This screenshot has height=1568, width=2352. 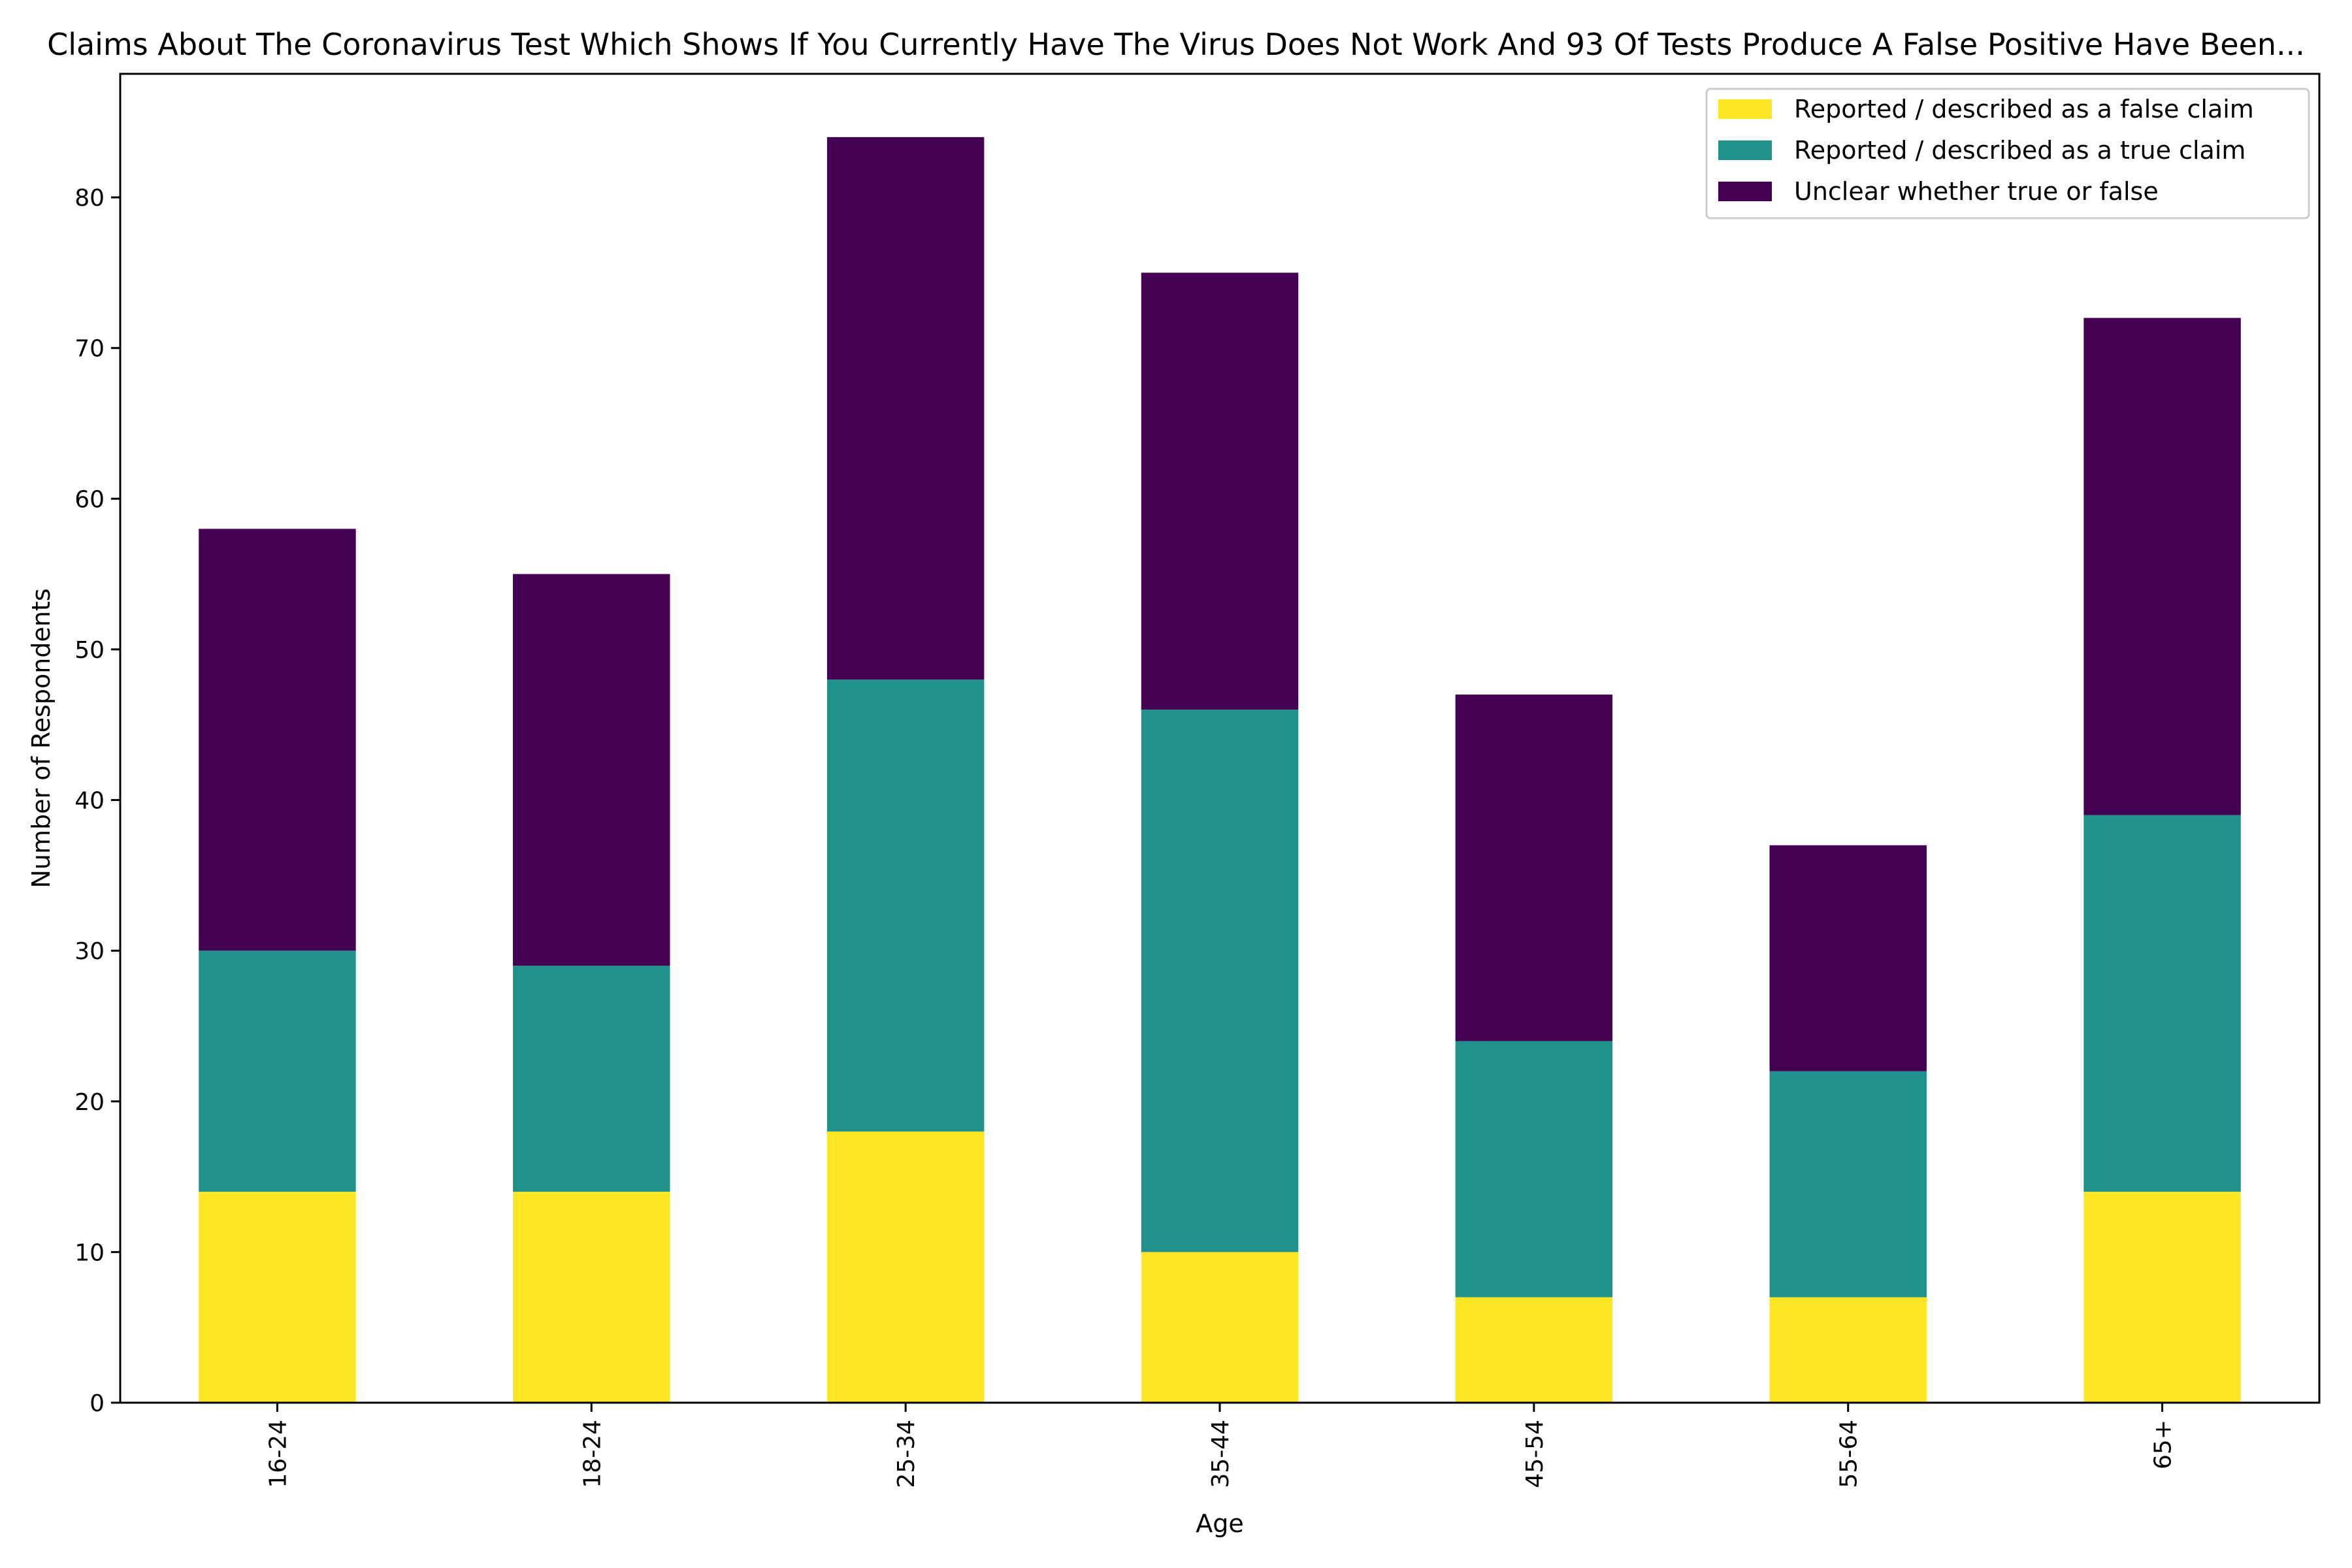 I want to click on legend-frame, so click(x=2007, y=154).